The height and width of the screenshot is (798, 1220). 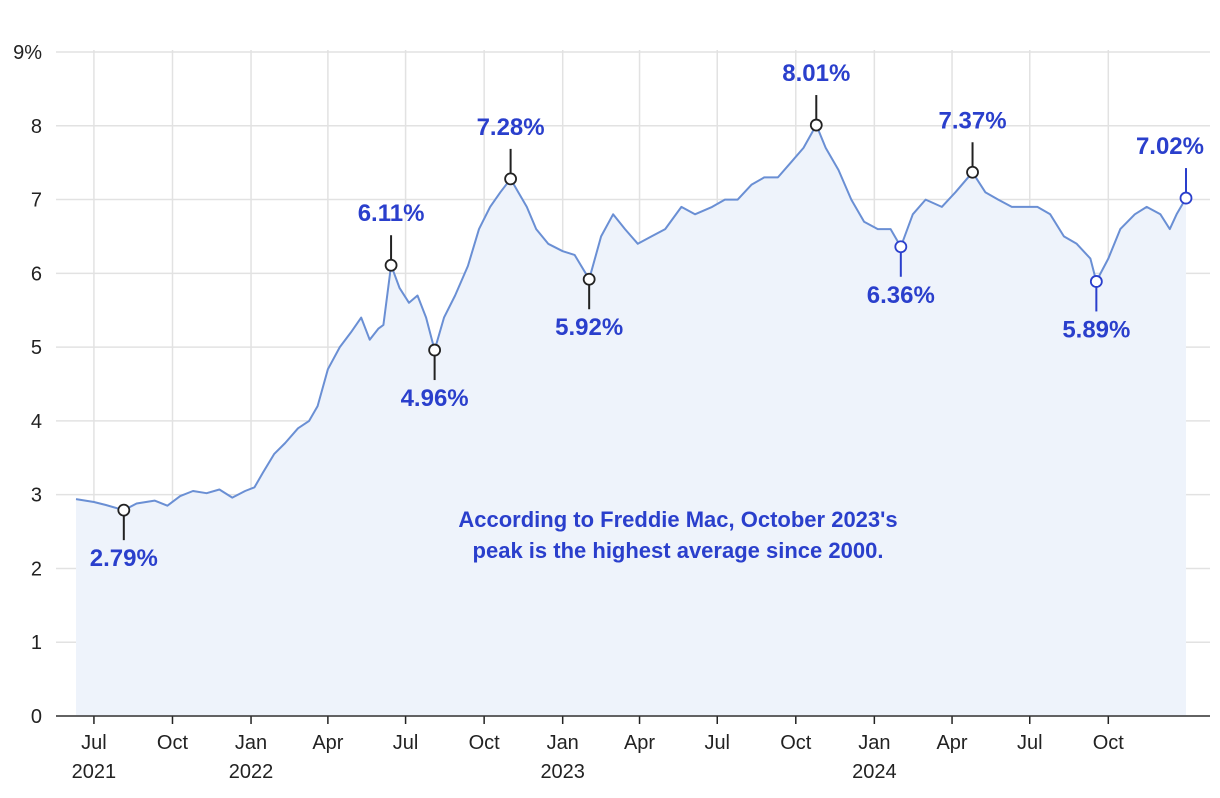 I want to click on x-tick-year-label: 2022, so click(x=251, y=772).